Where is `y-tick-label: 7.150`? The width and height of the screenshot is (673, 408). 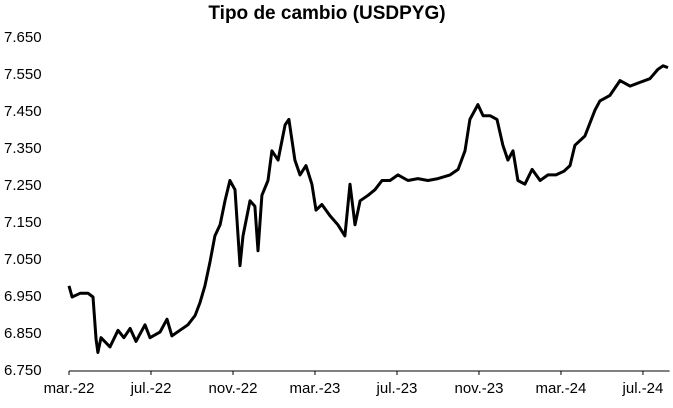 y-tick-label: 7.150 is located at coordinates (23, 222).